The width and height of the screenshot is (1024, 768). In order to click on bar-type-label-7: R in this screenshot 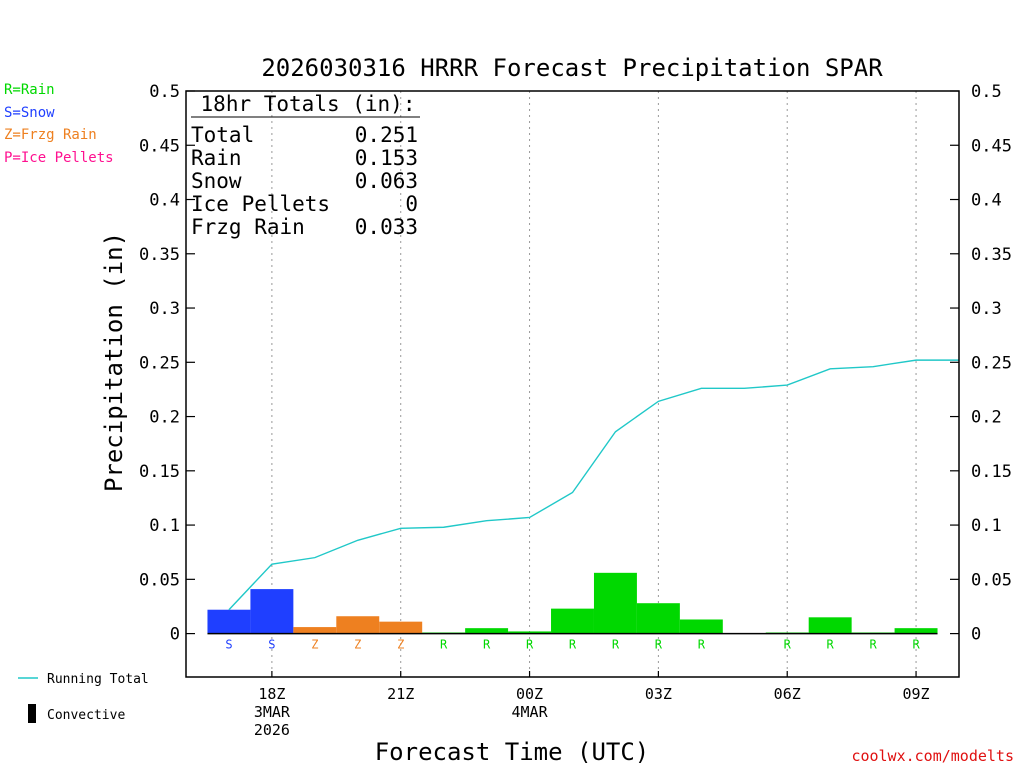, I will do `click(530, 645)`.